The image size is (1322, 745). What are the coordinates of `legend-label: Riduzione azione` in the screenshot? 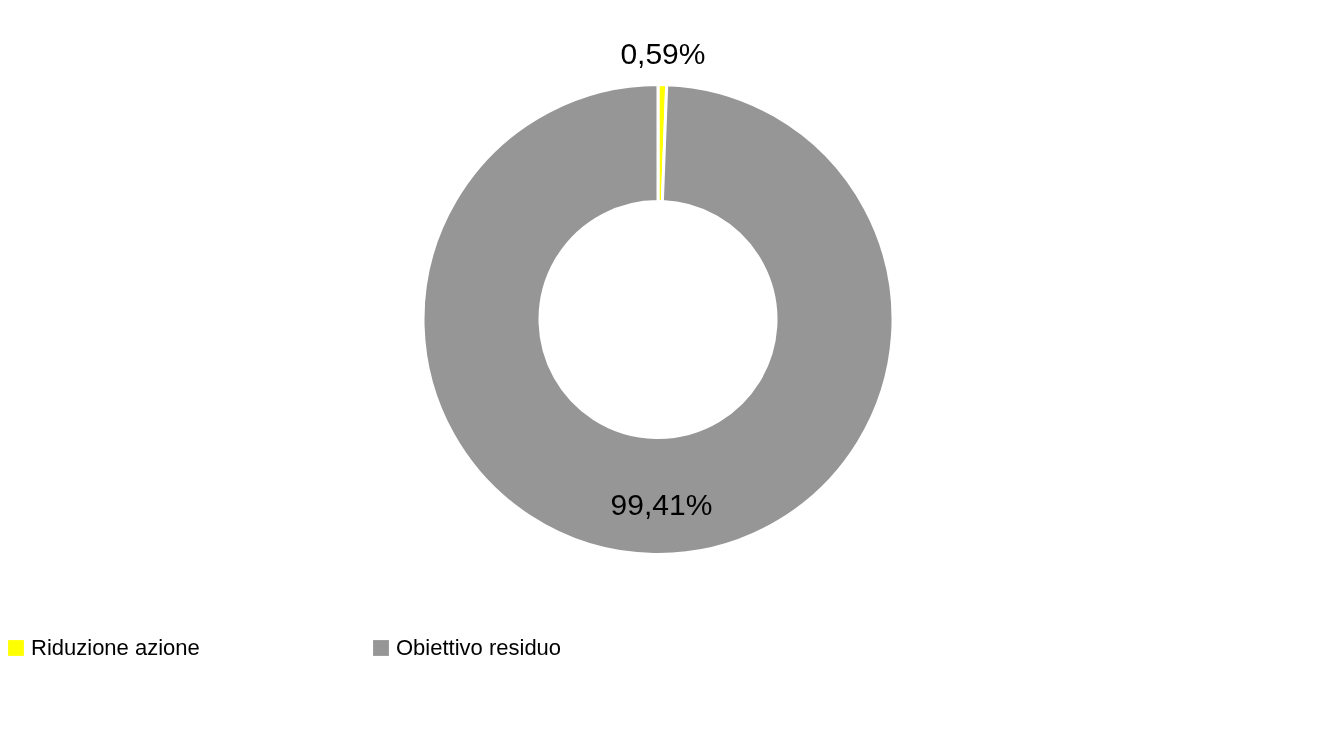 It's located at (115, 647).